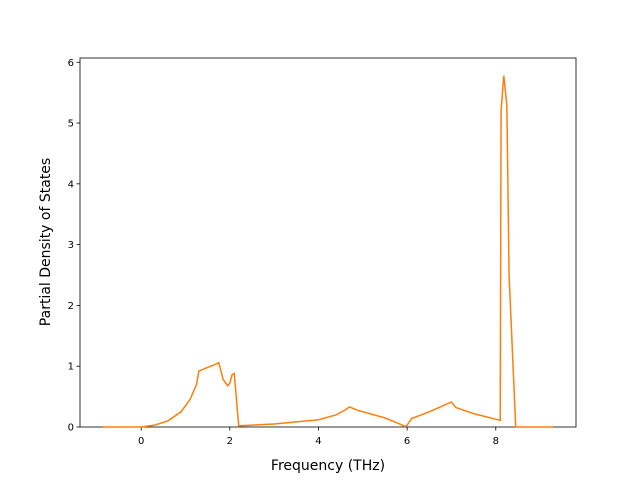 The width and height of the screenshot is (640, 480). Describe the element at coordinates (71, 63) in the screenshot. I see `y-tick-label: 6` at that location.